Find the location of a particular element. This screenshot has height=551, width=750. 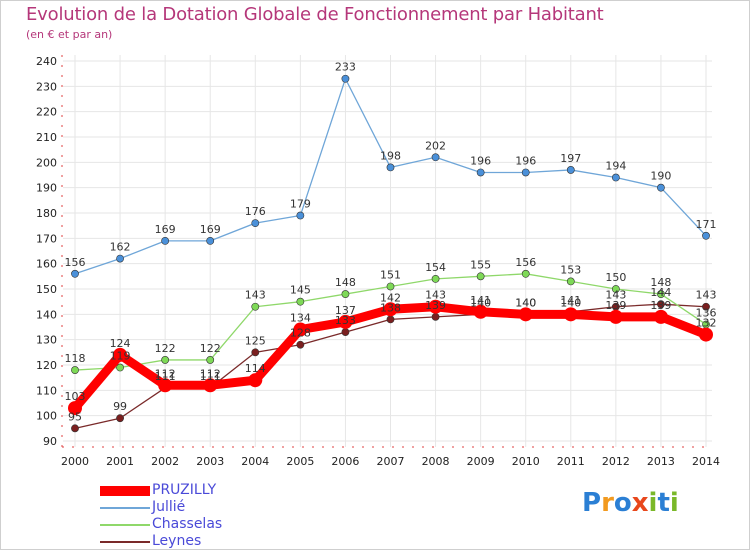

y-tick-label: 120 is located at coordinates (46, 365).